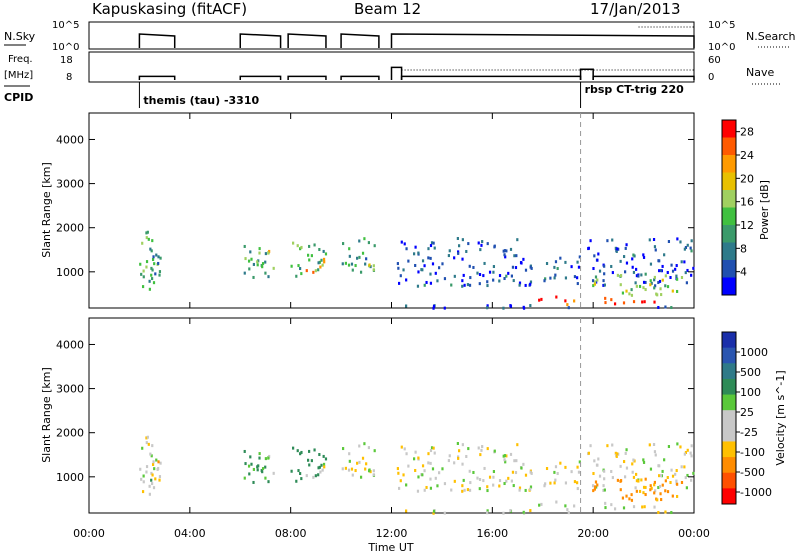  Describe the element at coordinates (392, 68) in the screenshot. I see `freq-panel: Freq. [MHz] 18 8 60 0 Nave` at that location.